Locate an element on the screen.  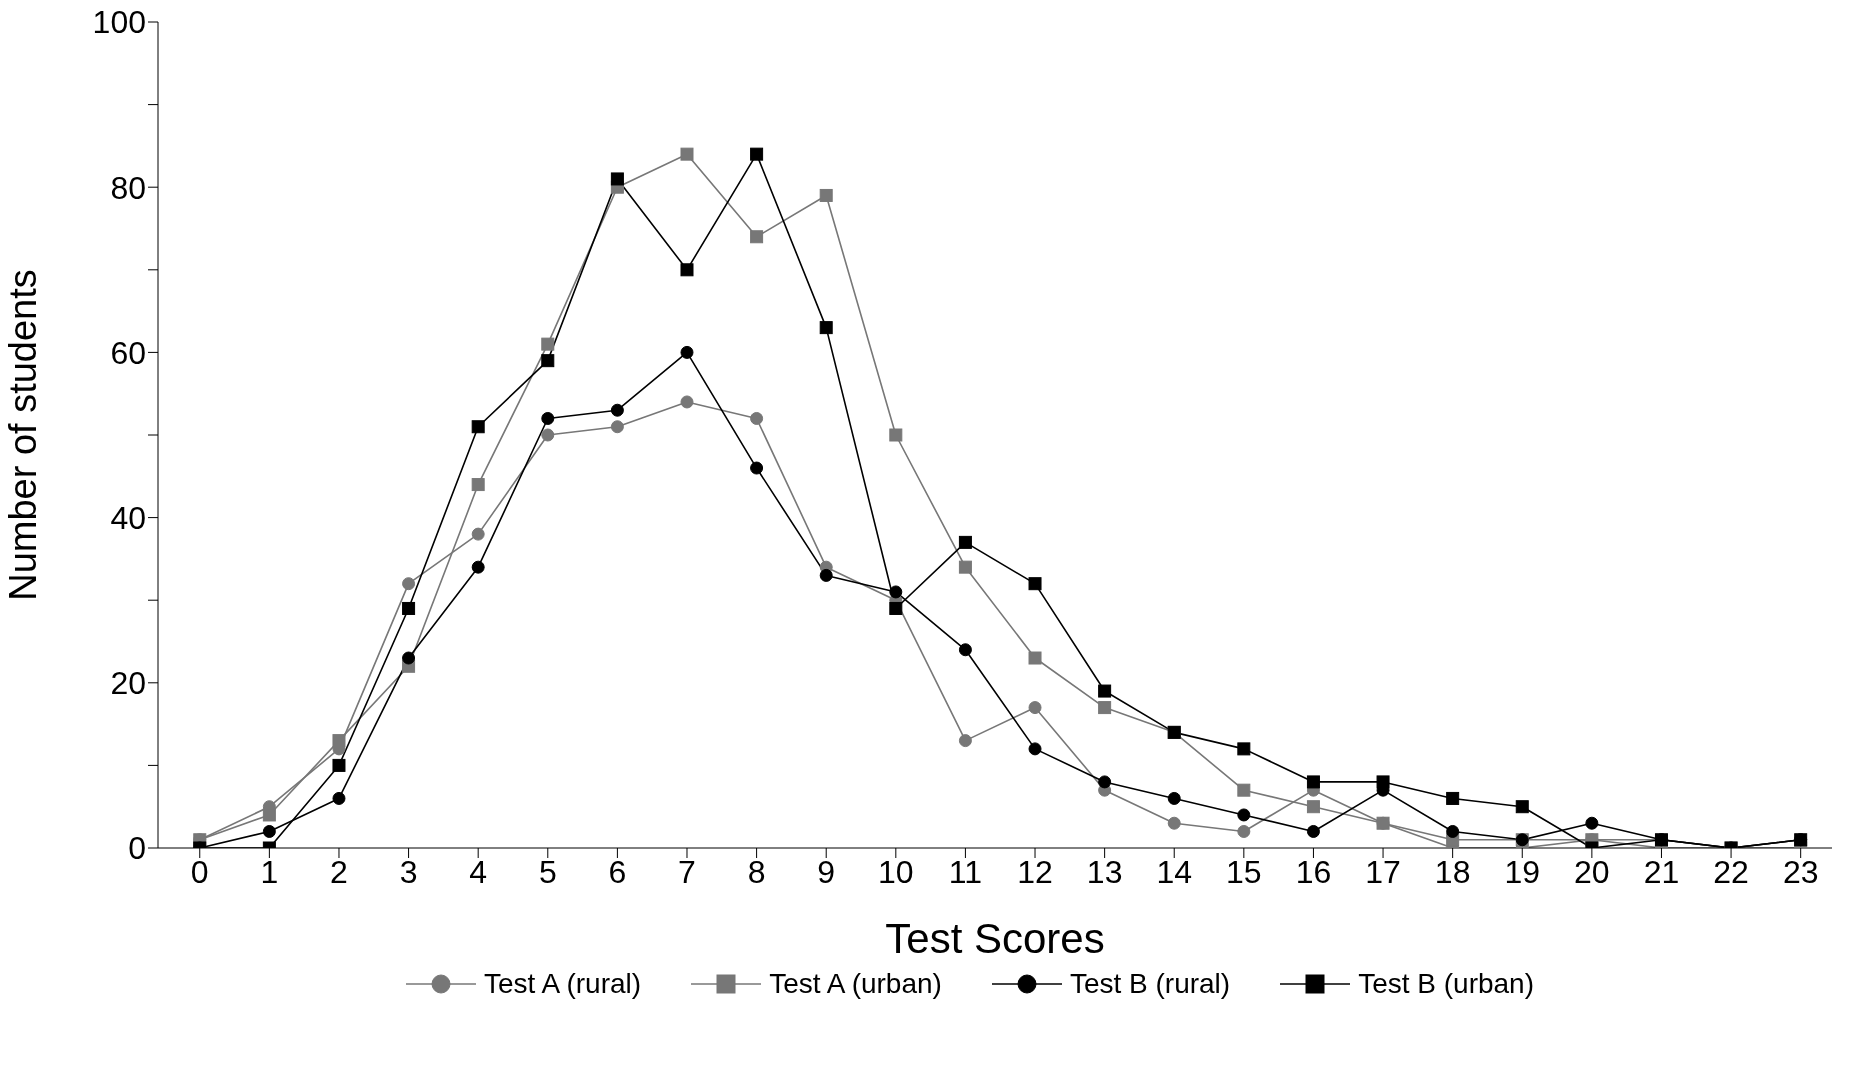
x-tick-label: 8 is located at coordinates (756, 871).